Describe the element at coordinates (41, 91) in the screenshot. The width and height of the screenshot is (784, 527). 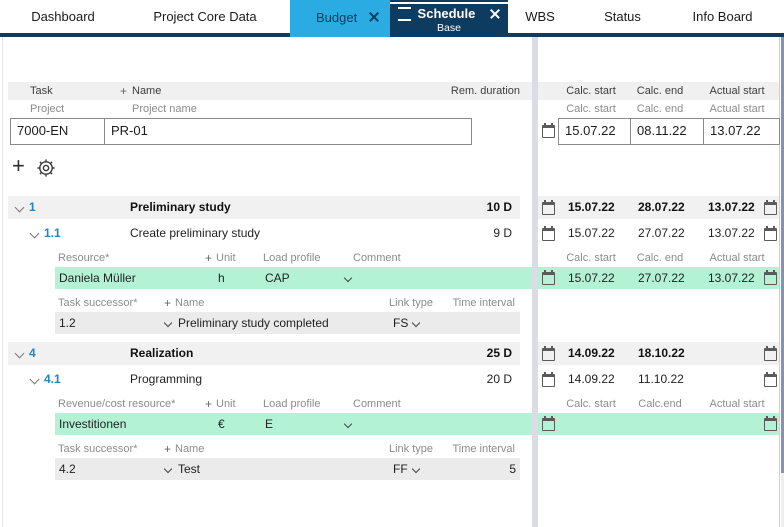
I see `col-task: Task` at that location.